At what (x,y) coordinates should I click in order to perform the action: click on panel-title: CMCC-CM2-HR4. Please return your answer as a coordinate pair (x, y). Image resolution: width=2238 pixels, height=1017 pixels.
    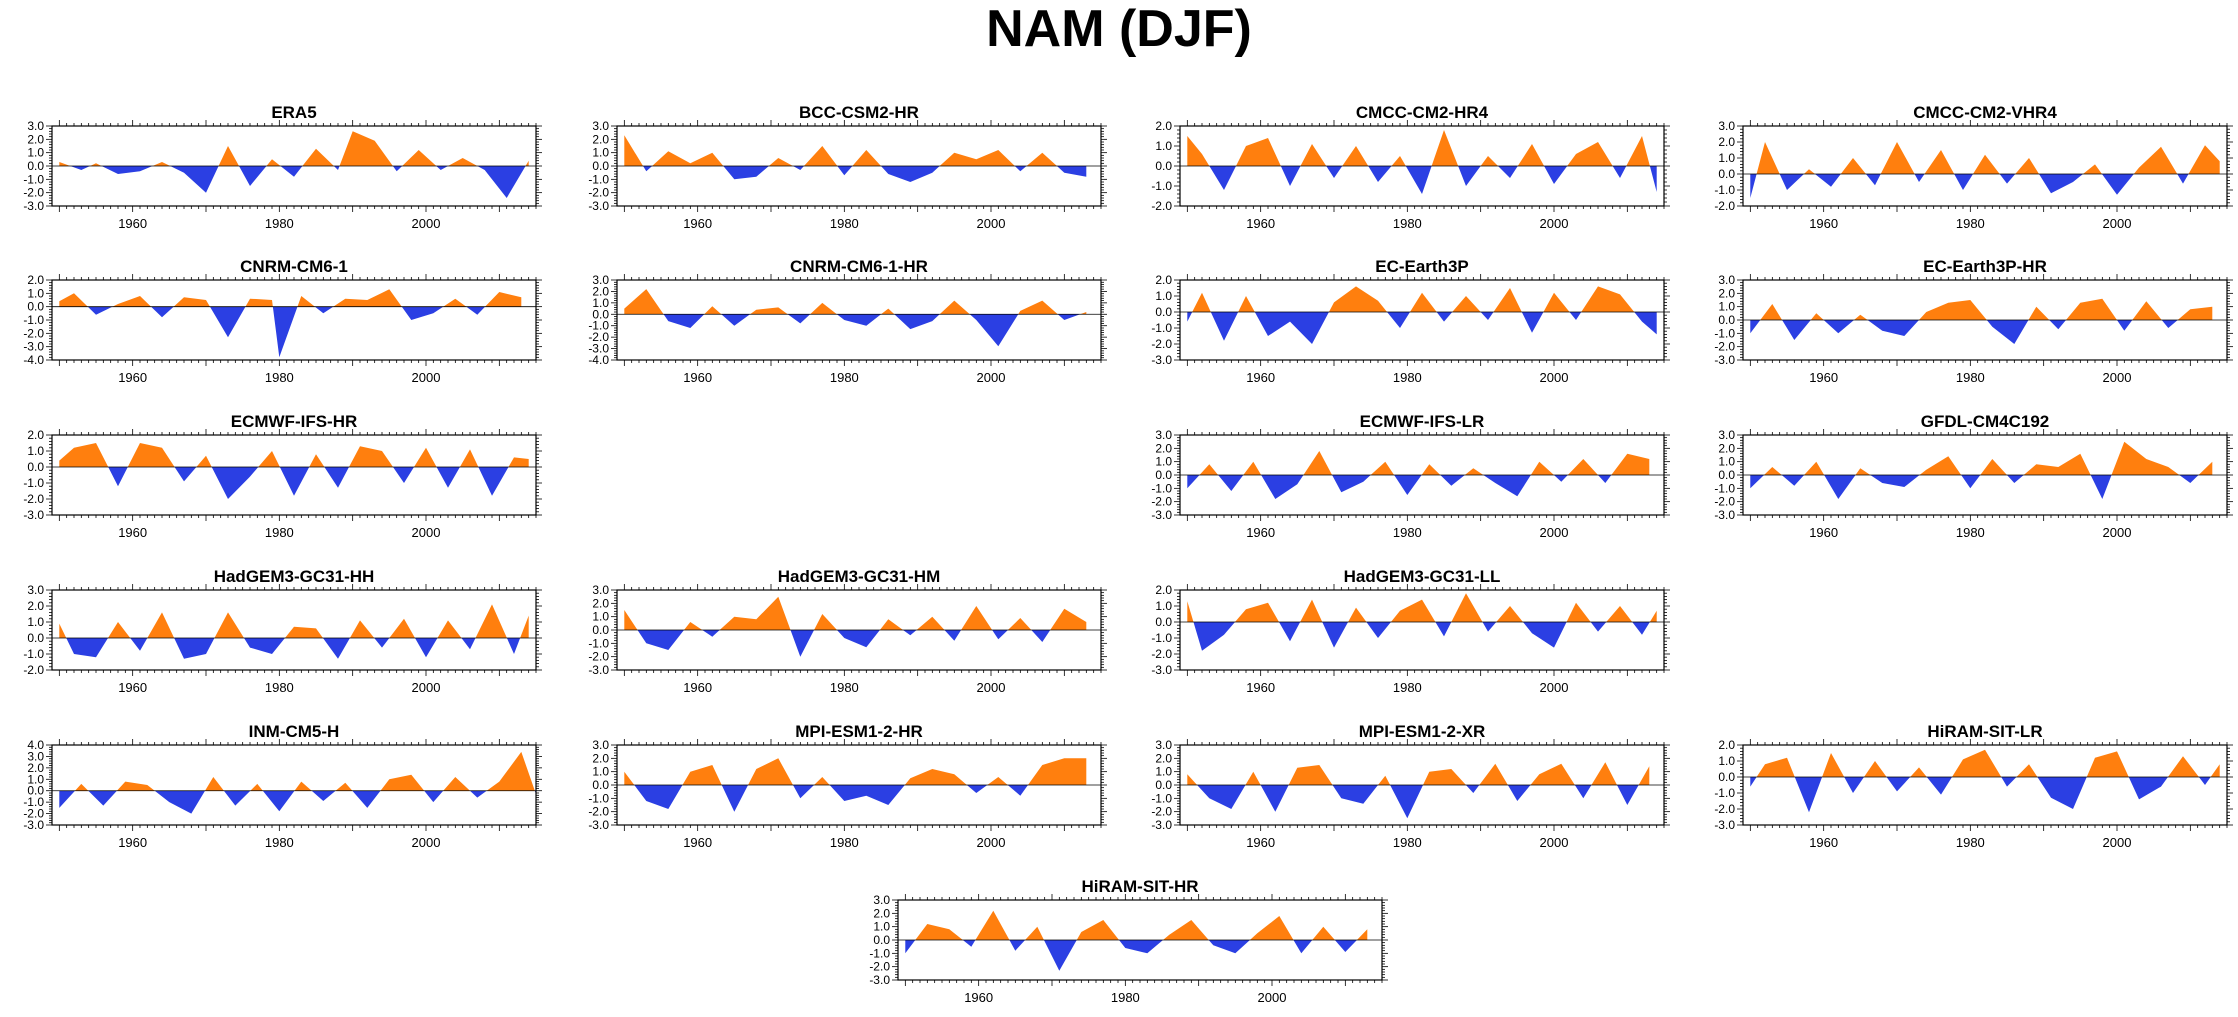
    Looking at the image, I should click on (1422, 112).